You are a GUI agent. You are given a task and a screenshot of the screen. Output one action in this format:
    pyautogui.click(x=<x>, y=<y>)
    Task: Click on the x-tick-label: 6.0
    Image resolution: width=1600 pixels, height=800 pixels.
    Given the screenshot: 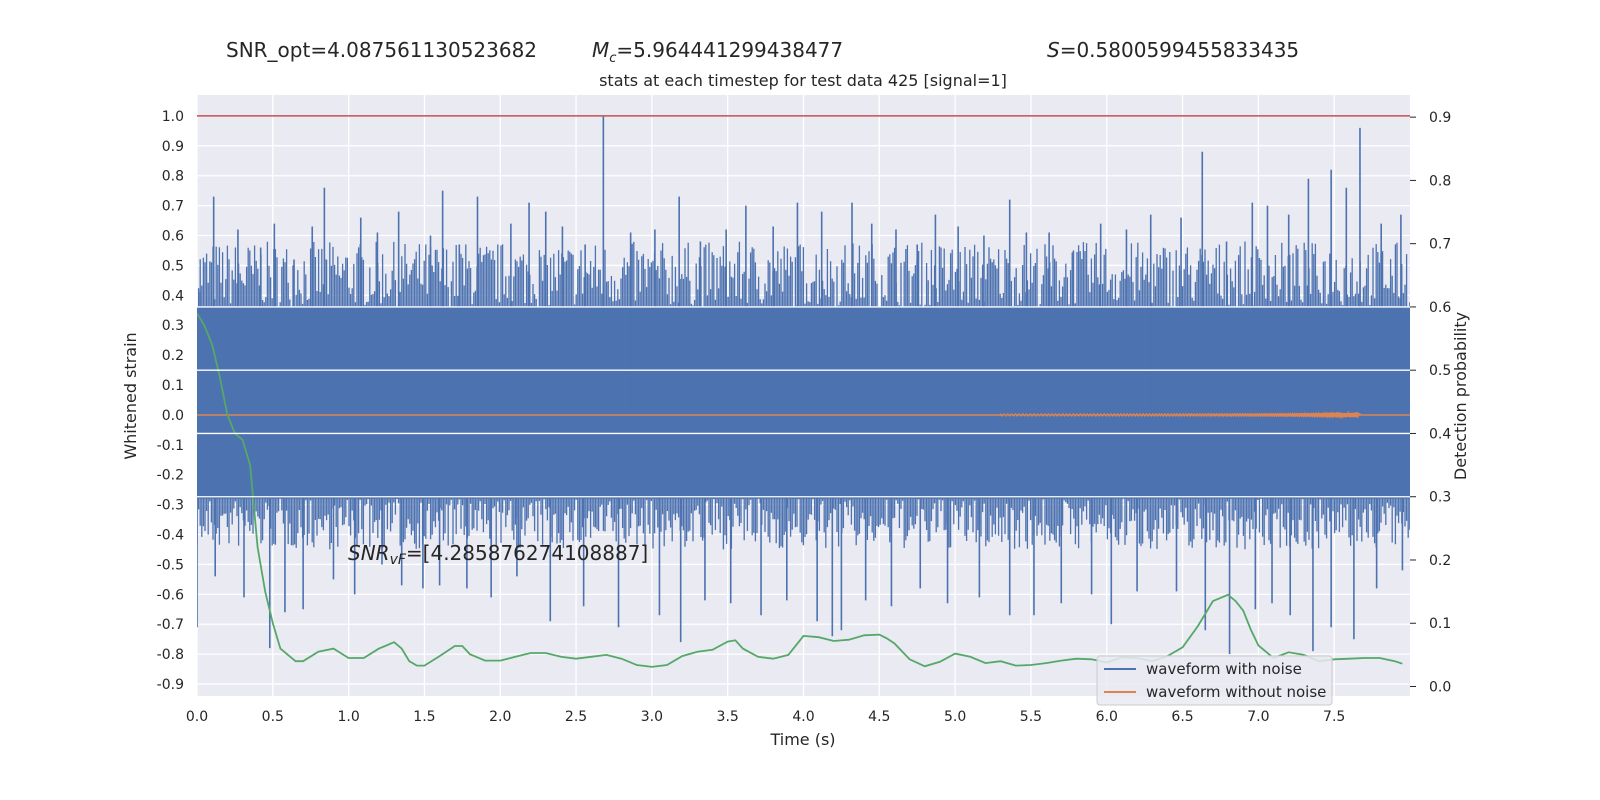 What is the action you would take?
    pyautogui.click(x=1107, y=717)
    